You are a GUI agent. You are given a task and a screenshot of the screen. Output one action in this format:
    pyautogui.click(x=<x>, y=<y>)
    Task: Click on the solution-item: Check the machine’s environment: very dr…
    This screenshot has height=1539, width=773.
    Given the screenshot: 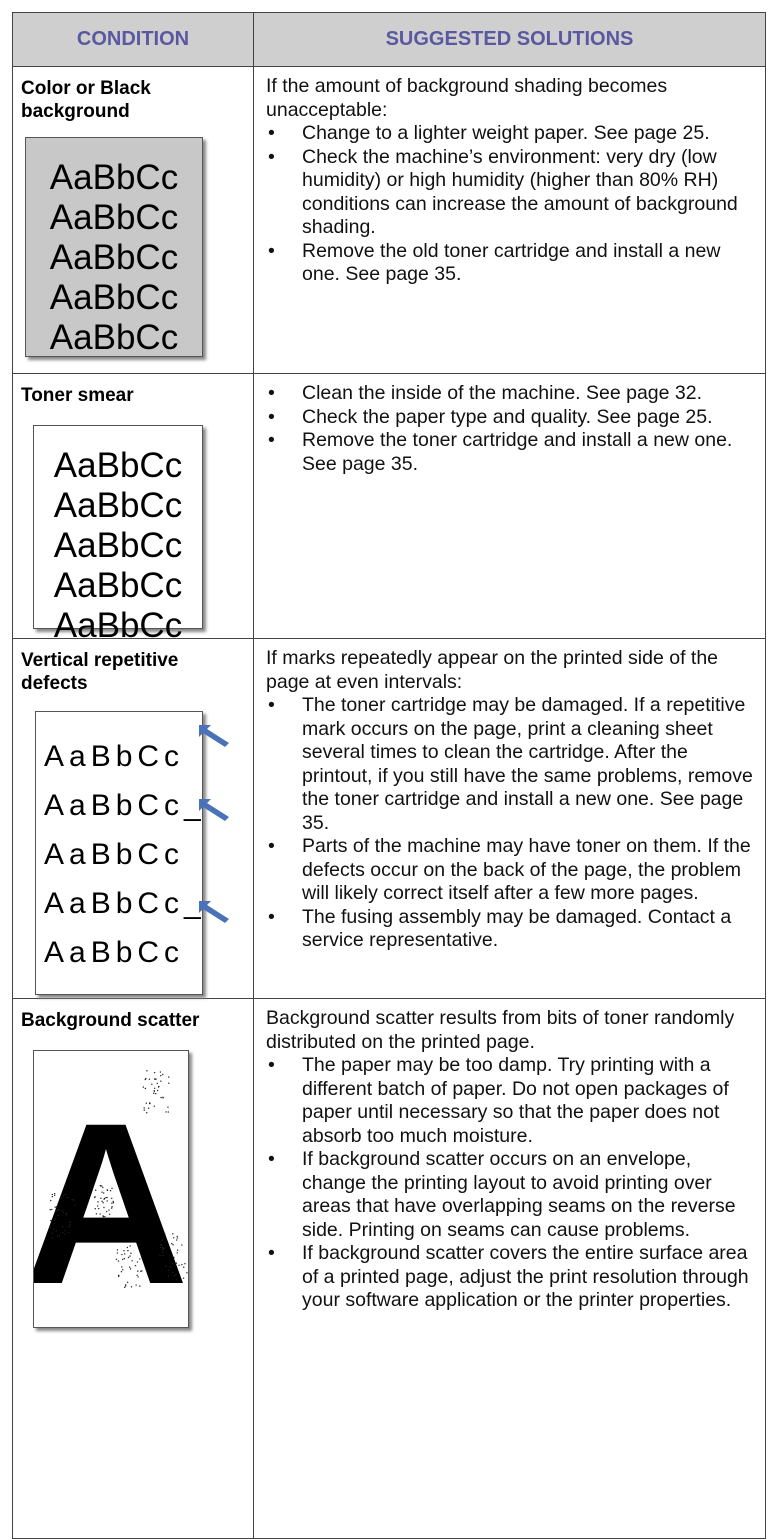 What is the action you would take?
    pyautogui.click(x=510, y=193)
    